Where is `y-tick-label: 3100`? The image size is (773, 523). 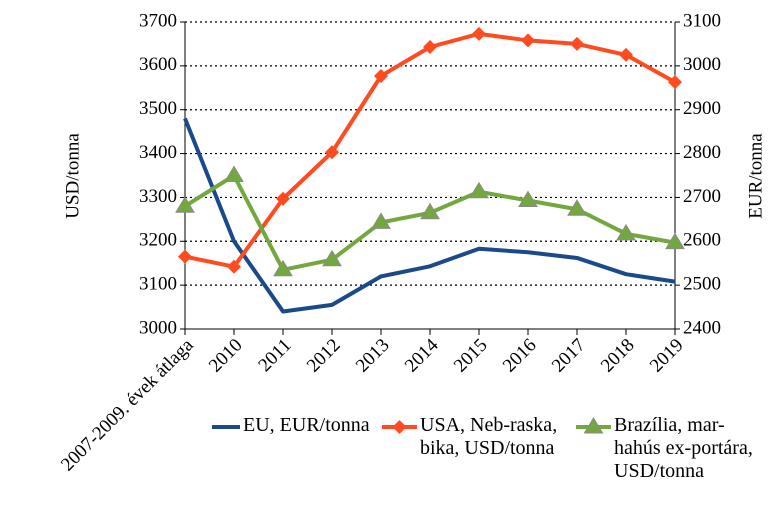
y-tick-label: 3100 is located at coordinates (158, 284).